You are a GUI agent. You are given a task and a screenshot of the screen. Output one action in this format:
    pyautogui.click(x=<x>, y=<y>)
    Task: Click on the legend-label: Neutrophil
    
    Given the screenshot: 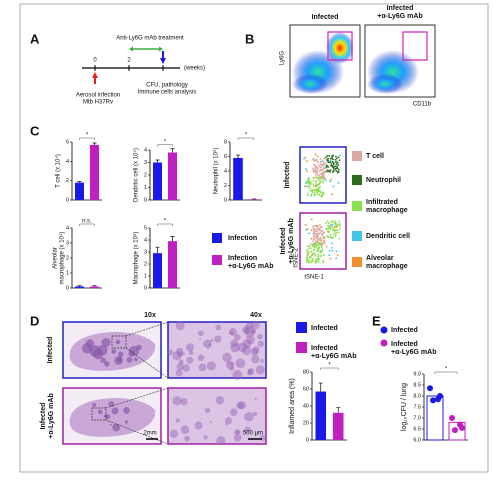 What is the action you would take?
    pyautogui.click(x=383, y=180)
    